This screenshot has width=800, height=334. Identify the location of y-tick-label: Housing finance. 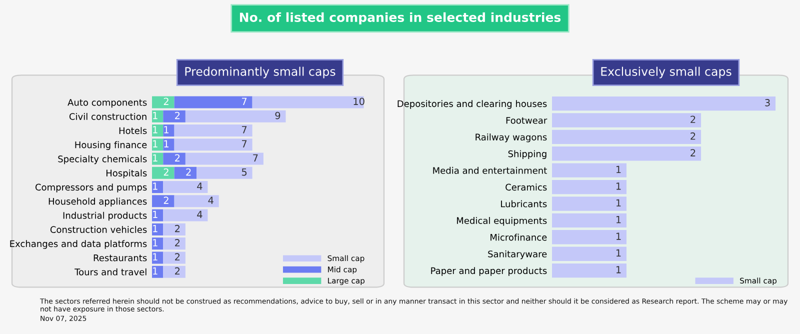
(111, 145).